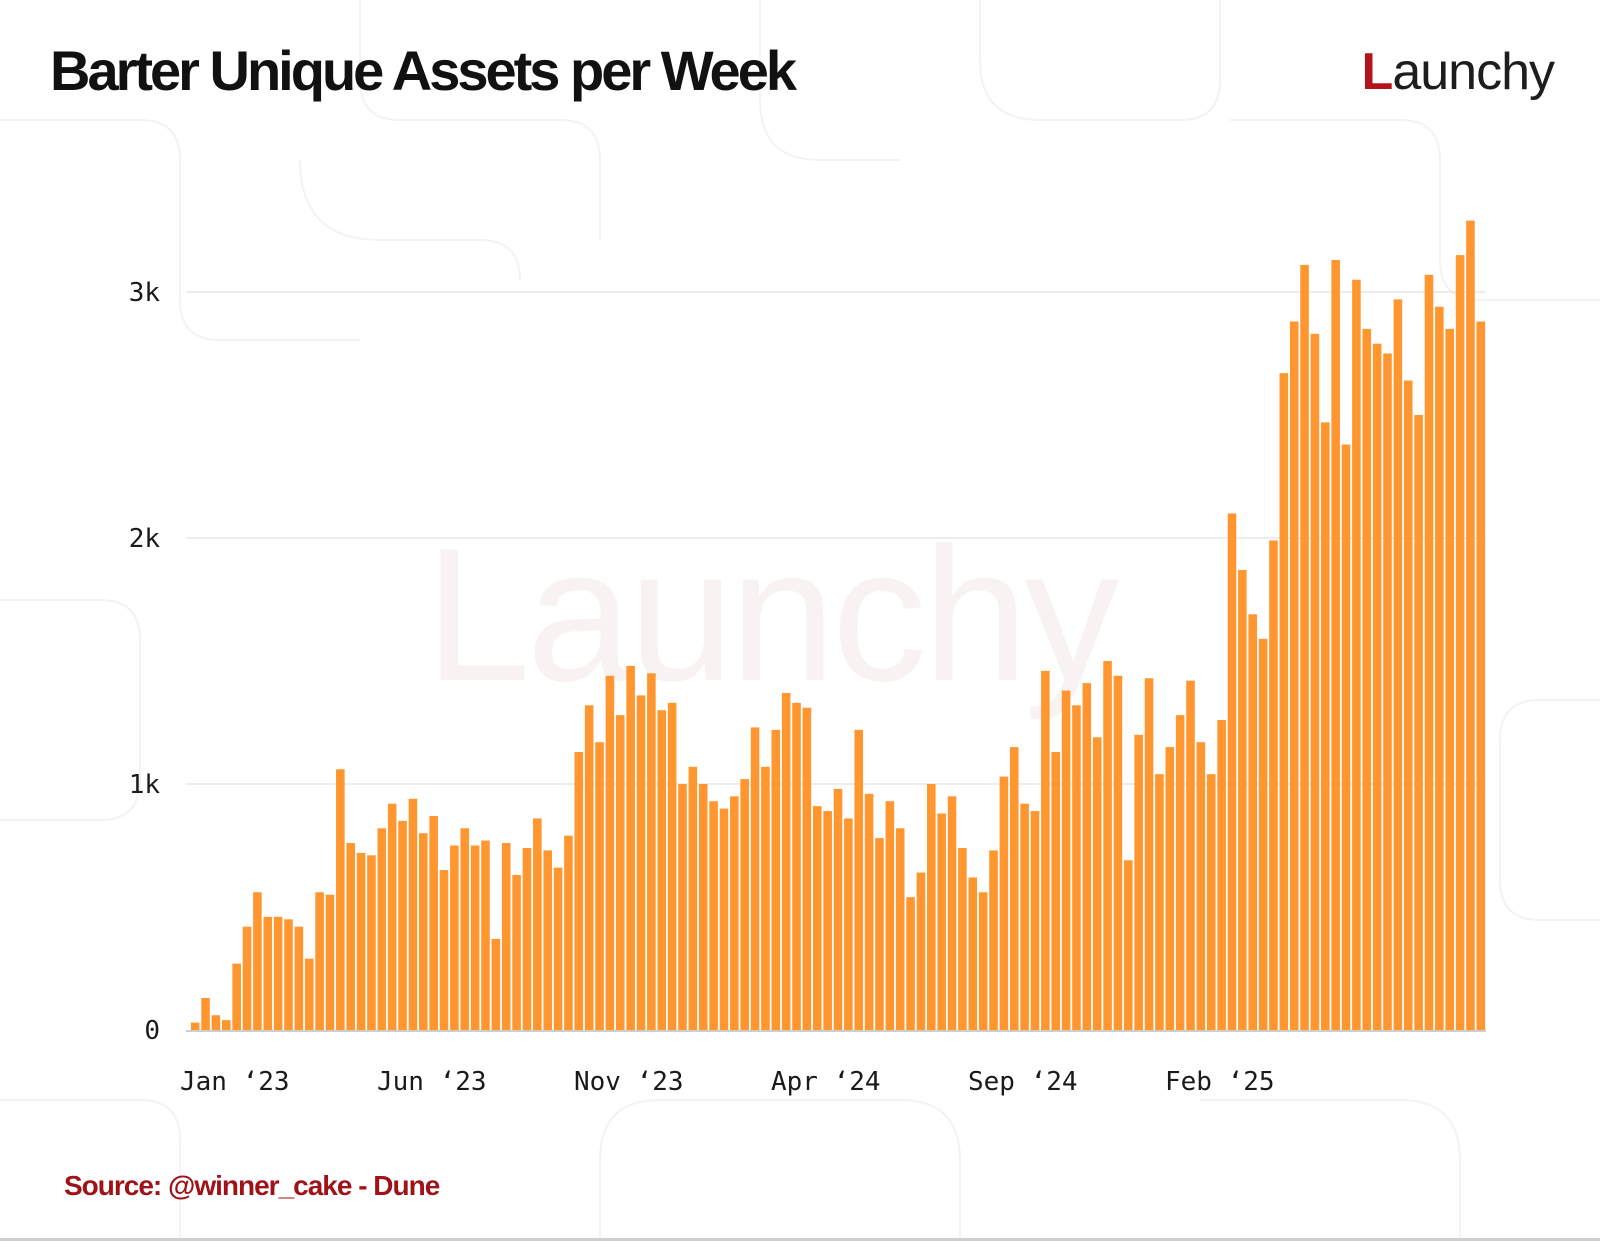 This screenshot has height=1241, width=1600. I want to click on y-tick-label: 0, so click(152, 1031).